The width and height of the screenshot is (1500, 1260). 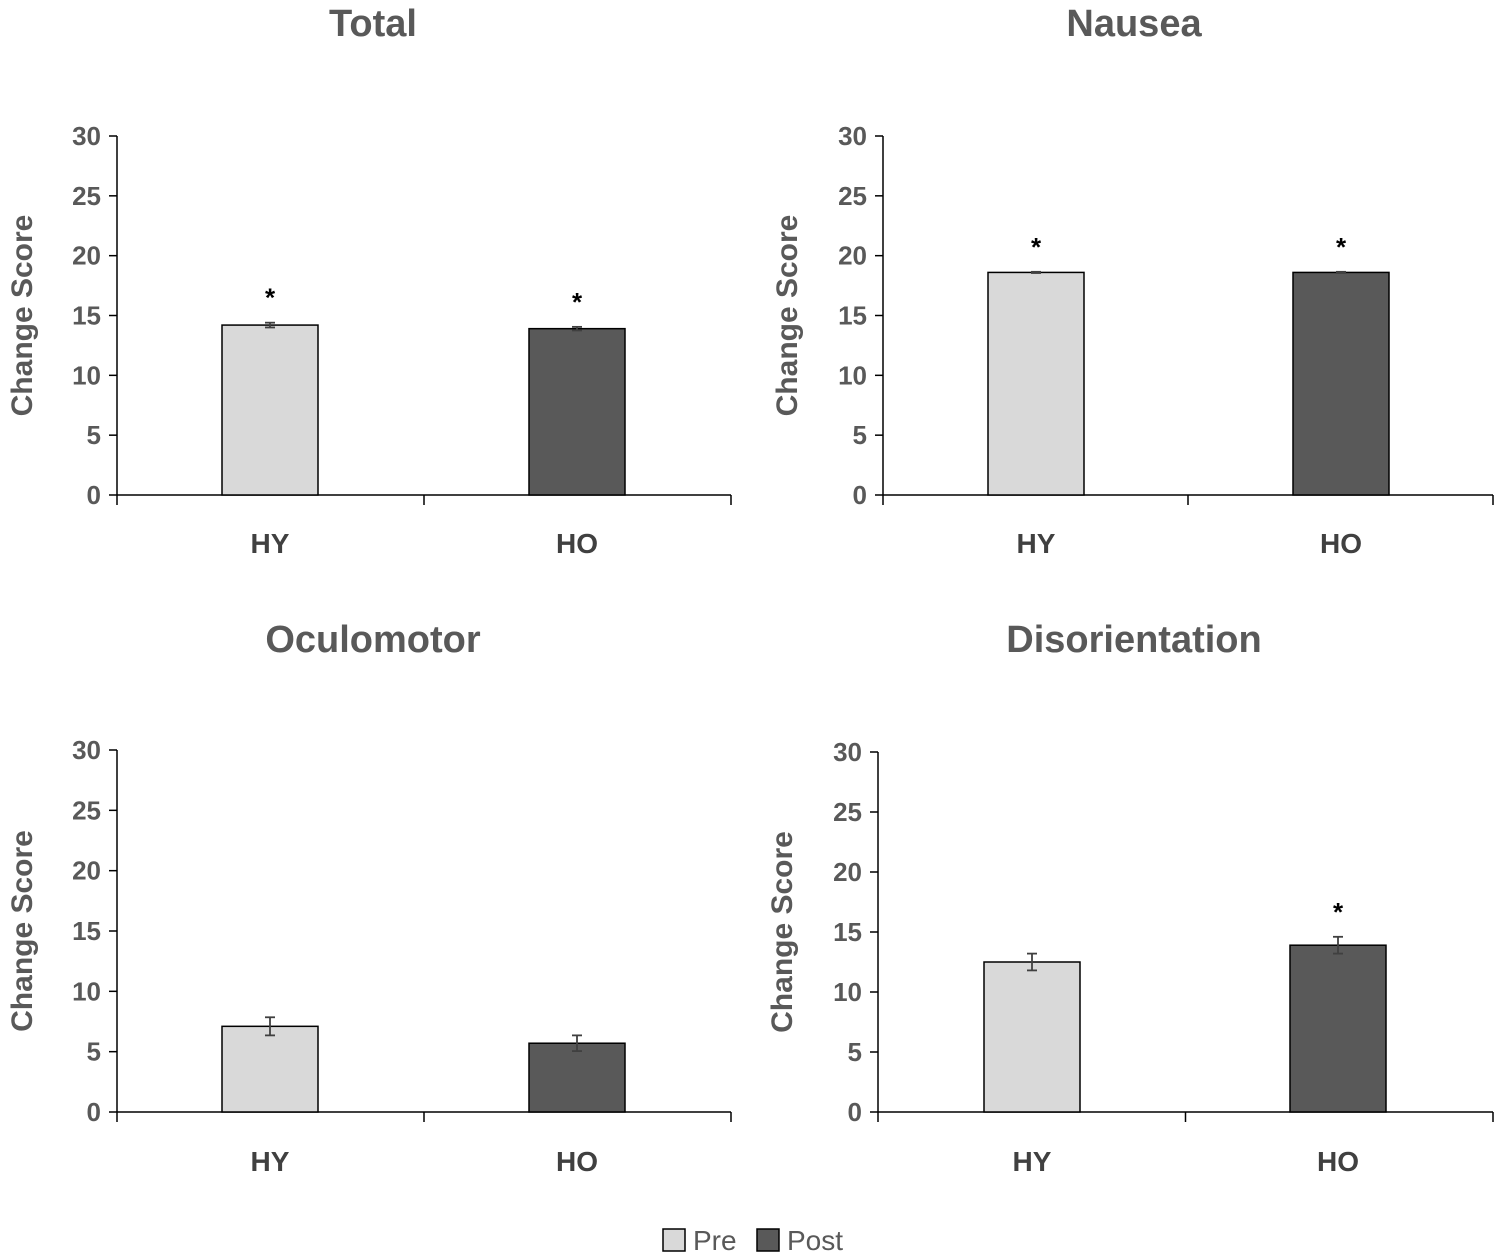 I want to click on legend-label-pre: Pre, so click(x=715, y=1240).